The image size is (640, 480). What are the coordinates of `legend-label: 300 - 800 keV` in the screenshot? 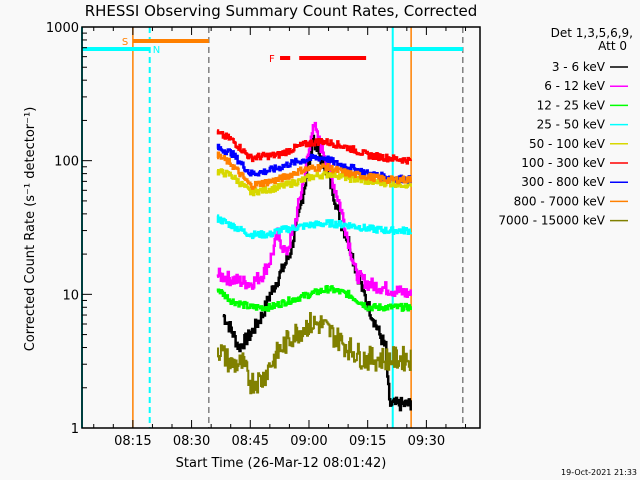 It's located at (563, 182).